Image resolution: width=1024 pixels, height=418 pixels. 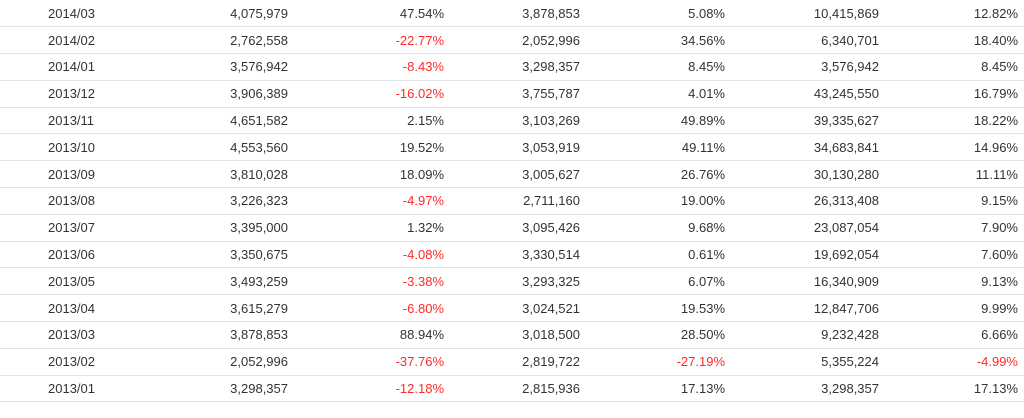 I want to click on month-cell: 2013/01, so click(x=50, y=389).